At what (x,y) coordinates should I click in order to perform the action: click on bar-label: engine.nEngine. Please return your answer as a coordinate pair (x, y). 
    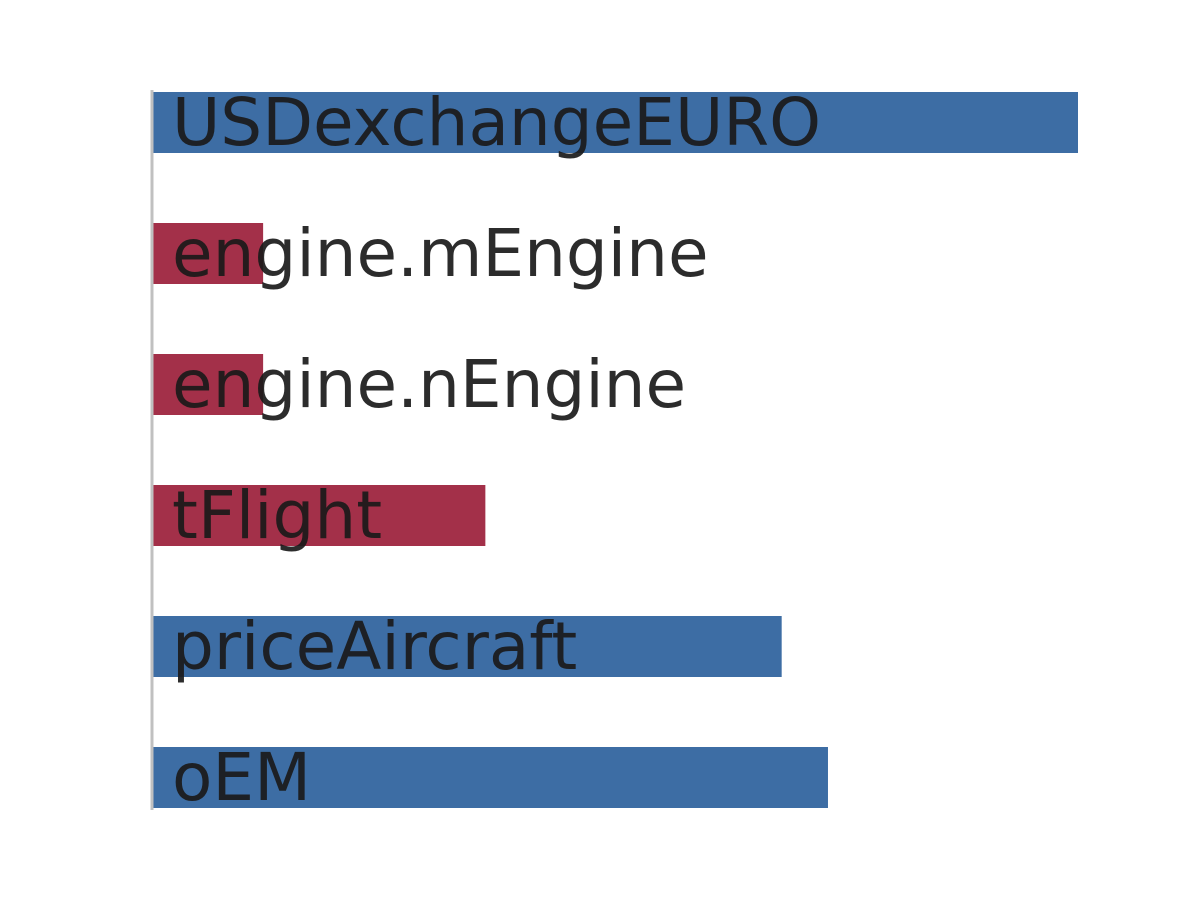
    Looking at the image, I should click on (429, 384).